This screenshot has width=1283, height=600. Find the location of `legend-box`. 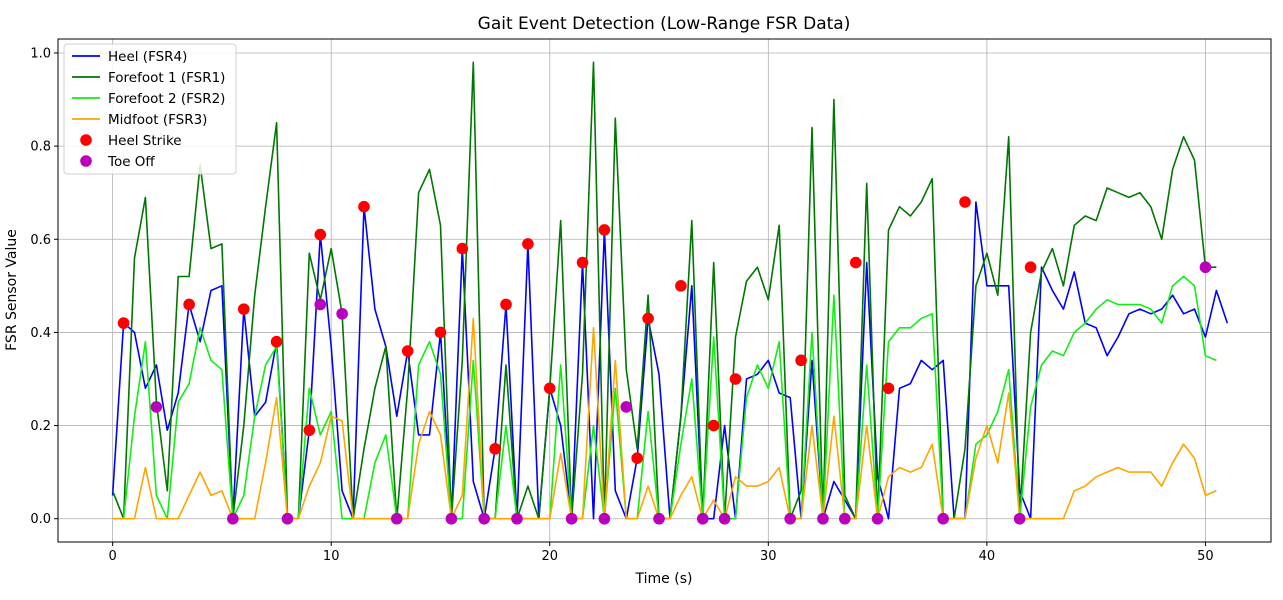

legend-box is located at coordinates (150, 109).